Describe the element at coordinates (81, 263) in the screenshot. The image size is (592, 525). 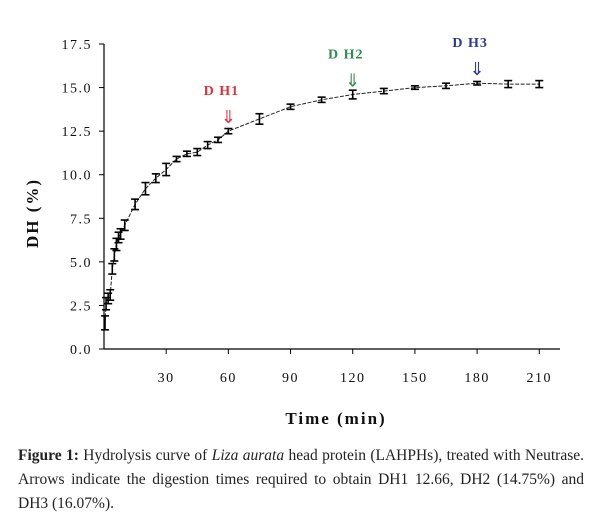
I see `y-tick-label: 5.0` at that location.